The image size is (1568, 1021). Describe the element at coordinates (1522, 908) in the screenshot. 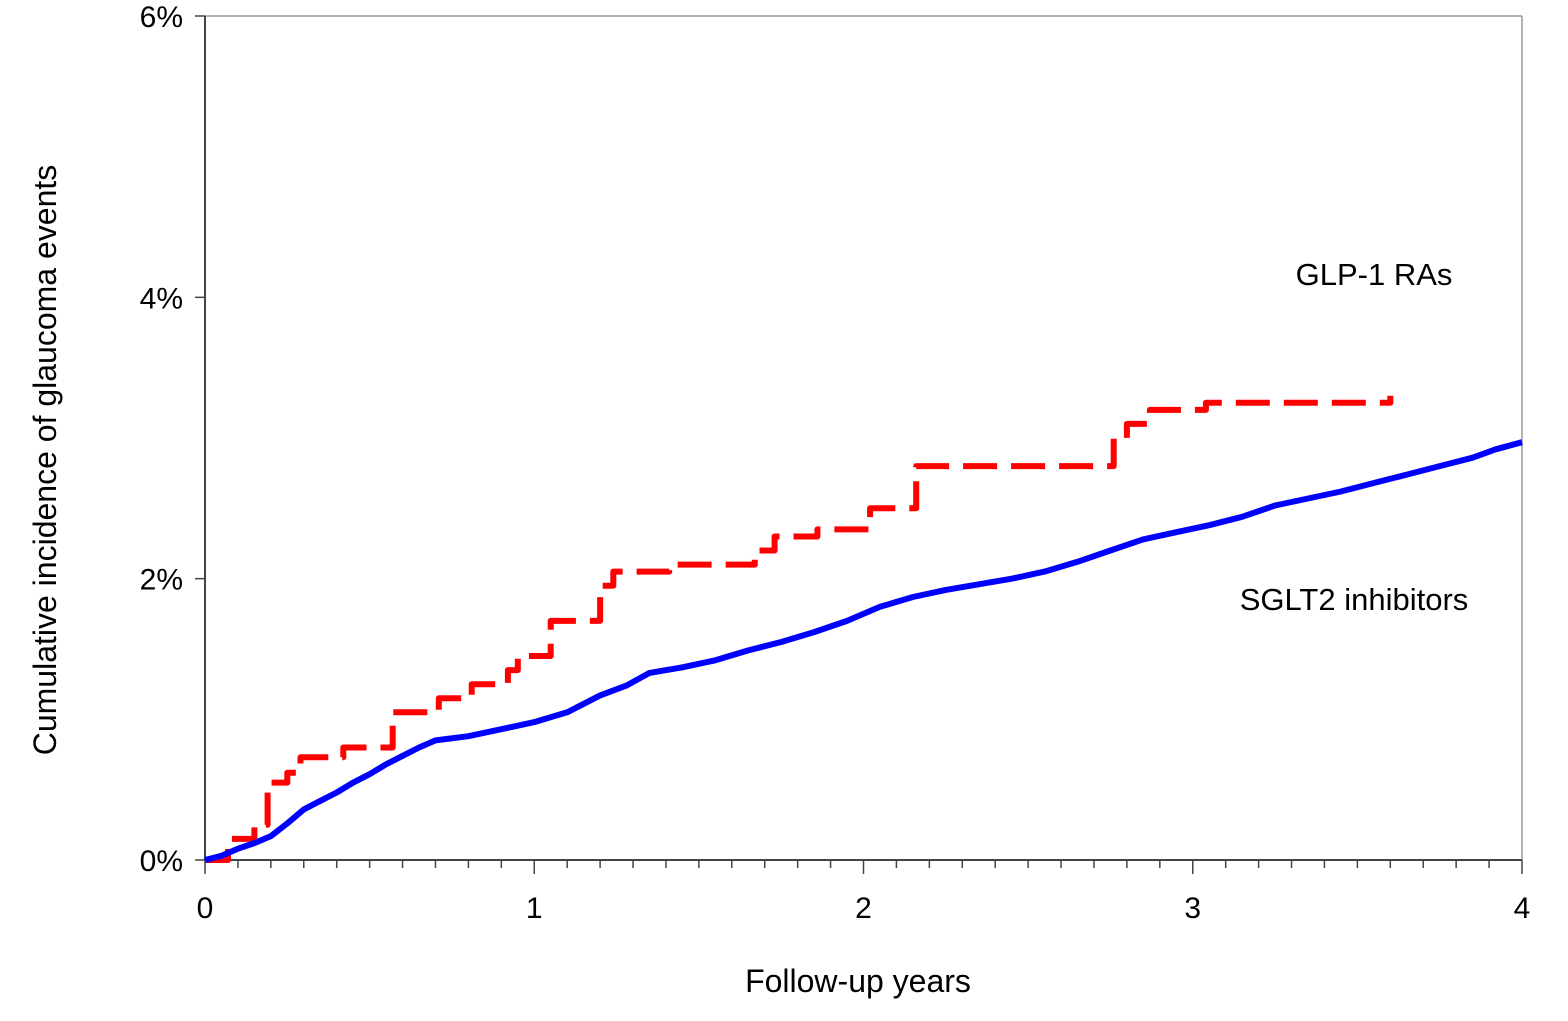

I see `x-tick-label: 4` at that location.